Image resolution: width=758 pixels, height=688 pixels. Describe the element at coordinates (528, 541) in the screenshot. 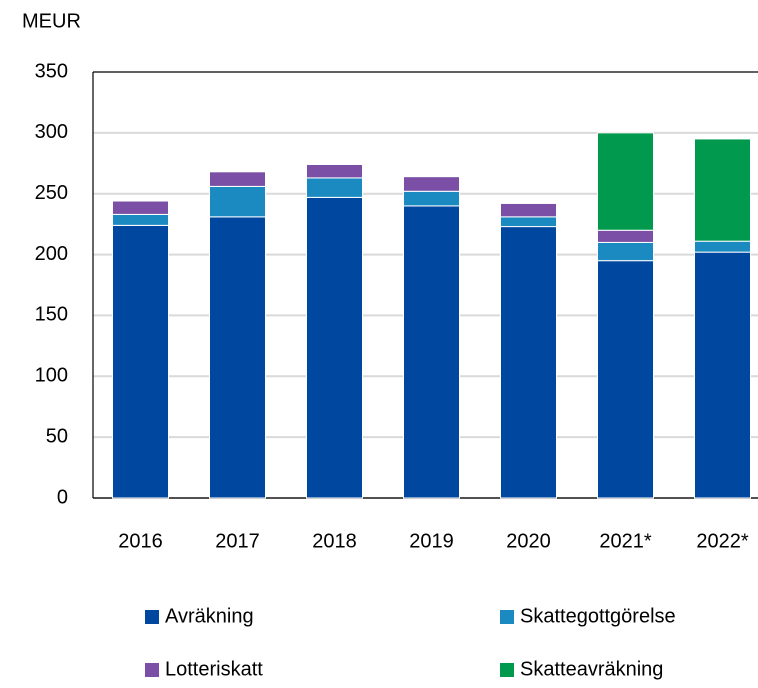

I see `x-tick-label: 2020` at that location.